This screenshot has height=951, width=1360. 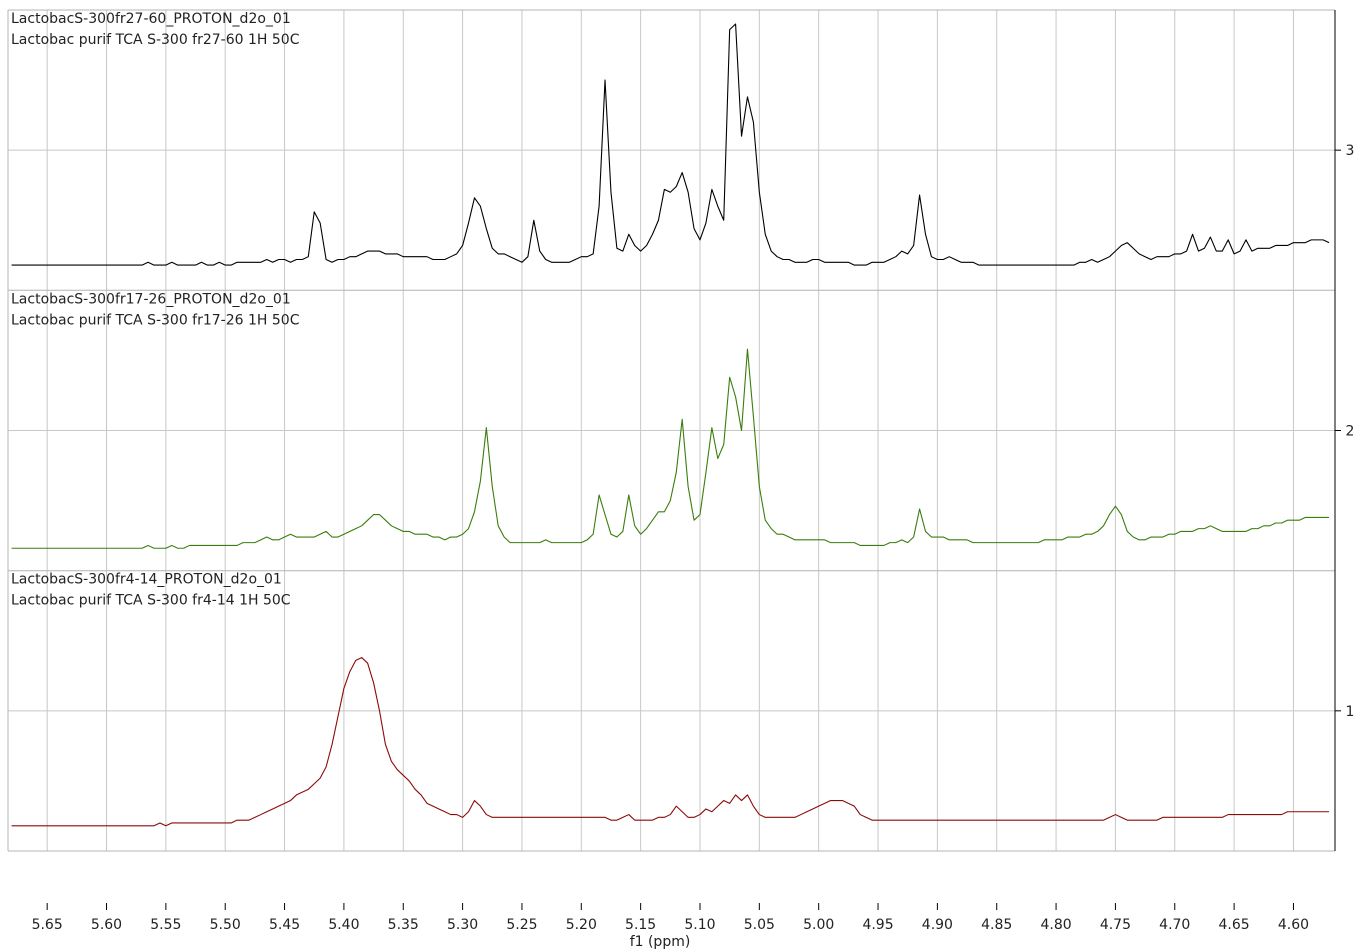 I want to click on x-tick-label: 5.00, so click(x=818, y=925).